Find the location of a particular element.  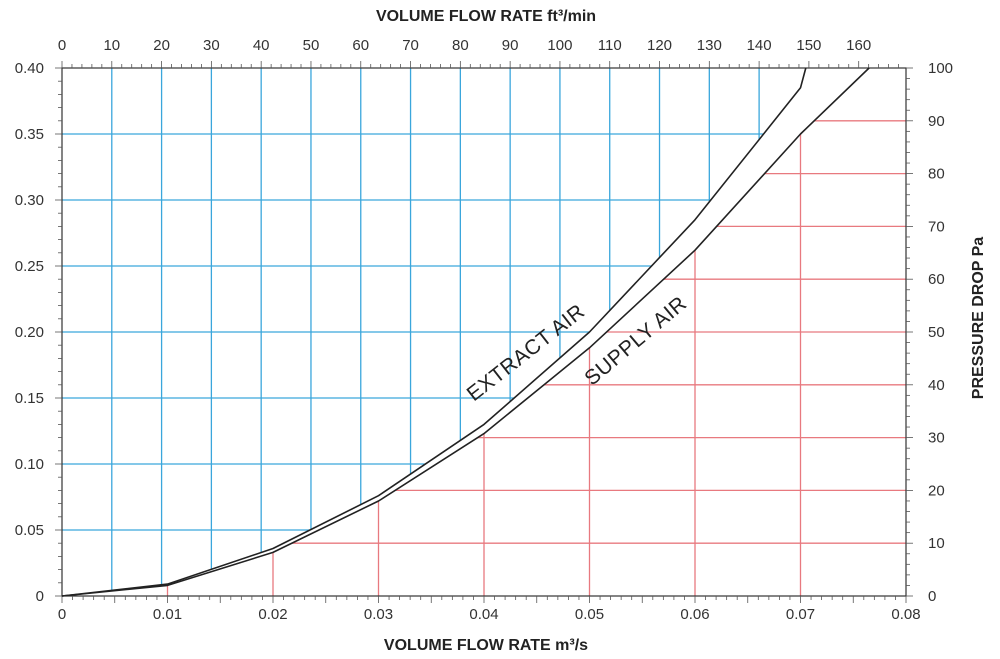

left-tick-label: 0.30 is located at coordinates (29, 200).